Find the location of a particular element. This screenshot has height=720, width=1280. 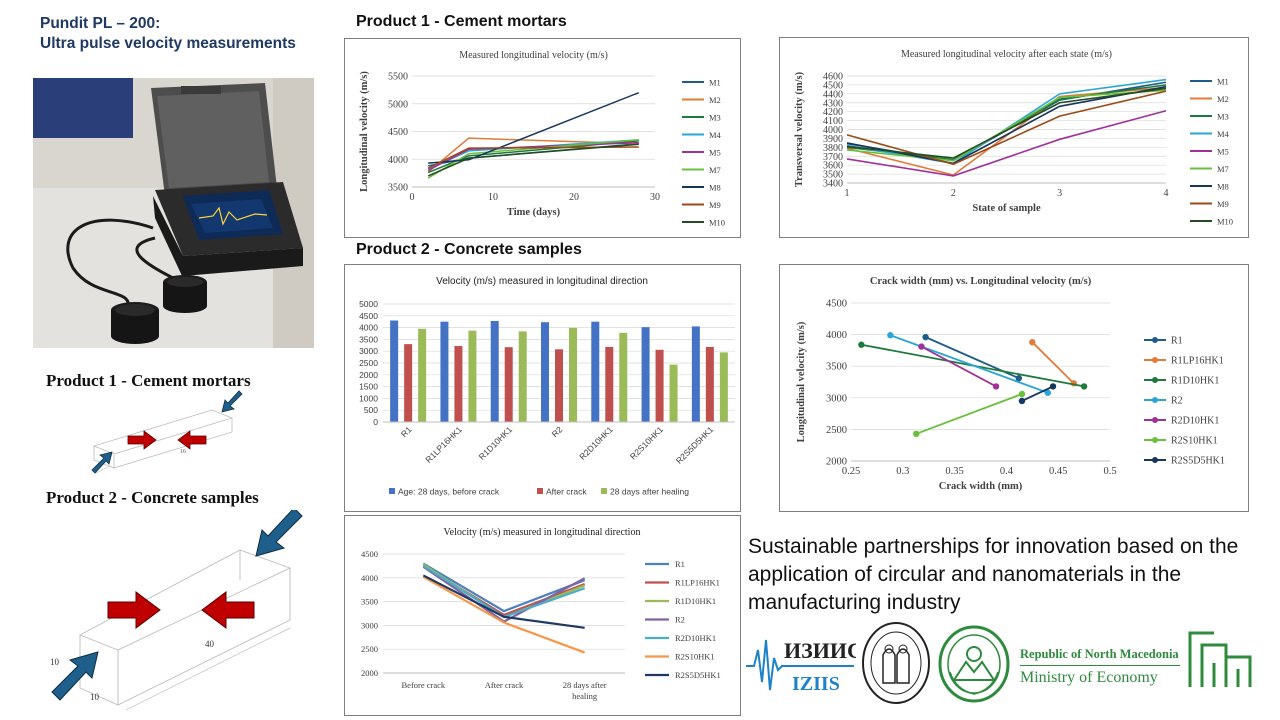

legend-label: R2 is located at coordinates (1177, 401).